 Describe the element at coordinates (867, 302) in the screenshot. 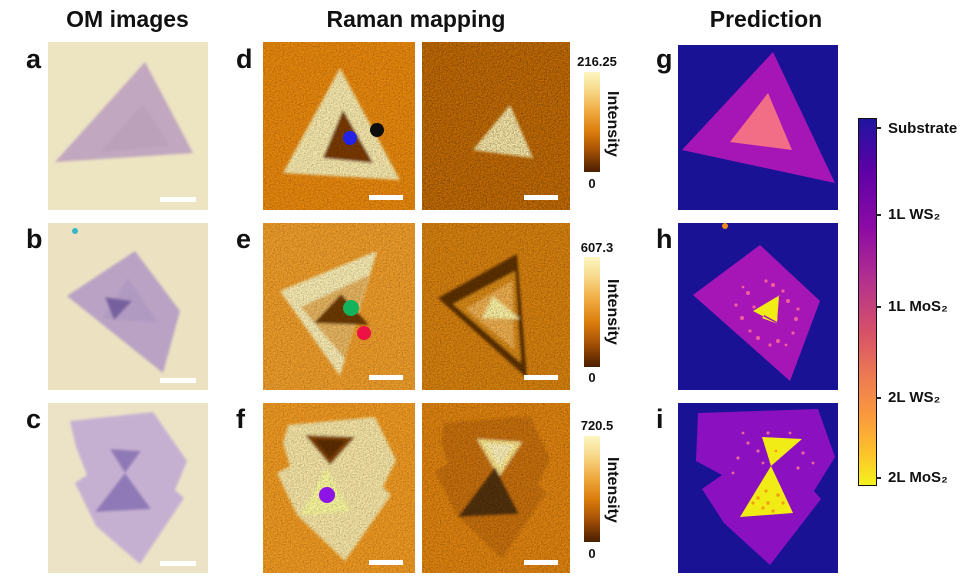

I see `prediction-colorbar-gradient` at that location.